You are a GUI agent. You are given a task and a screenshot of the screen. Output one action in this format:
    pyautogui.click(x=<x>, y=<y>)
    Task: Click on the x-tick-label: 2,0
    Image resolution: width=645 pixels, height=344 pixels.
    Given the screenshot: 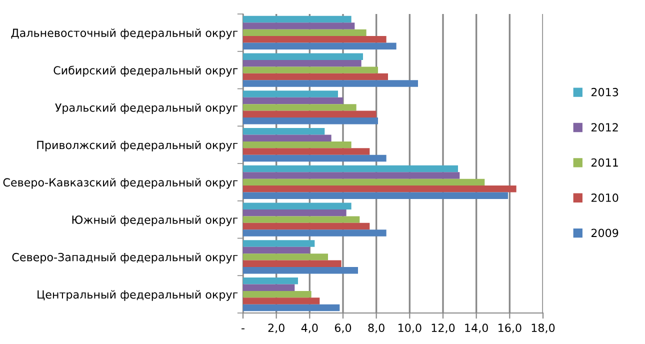 What is the action you would take?
    pyautogui.click(x=276, y=329)
    